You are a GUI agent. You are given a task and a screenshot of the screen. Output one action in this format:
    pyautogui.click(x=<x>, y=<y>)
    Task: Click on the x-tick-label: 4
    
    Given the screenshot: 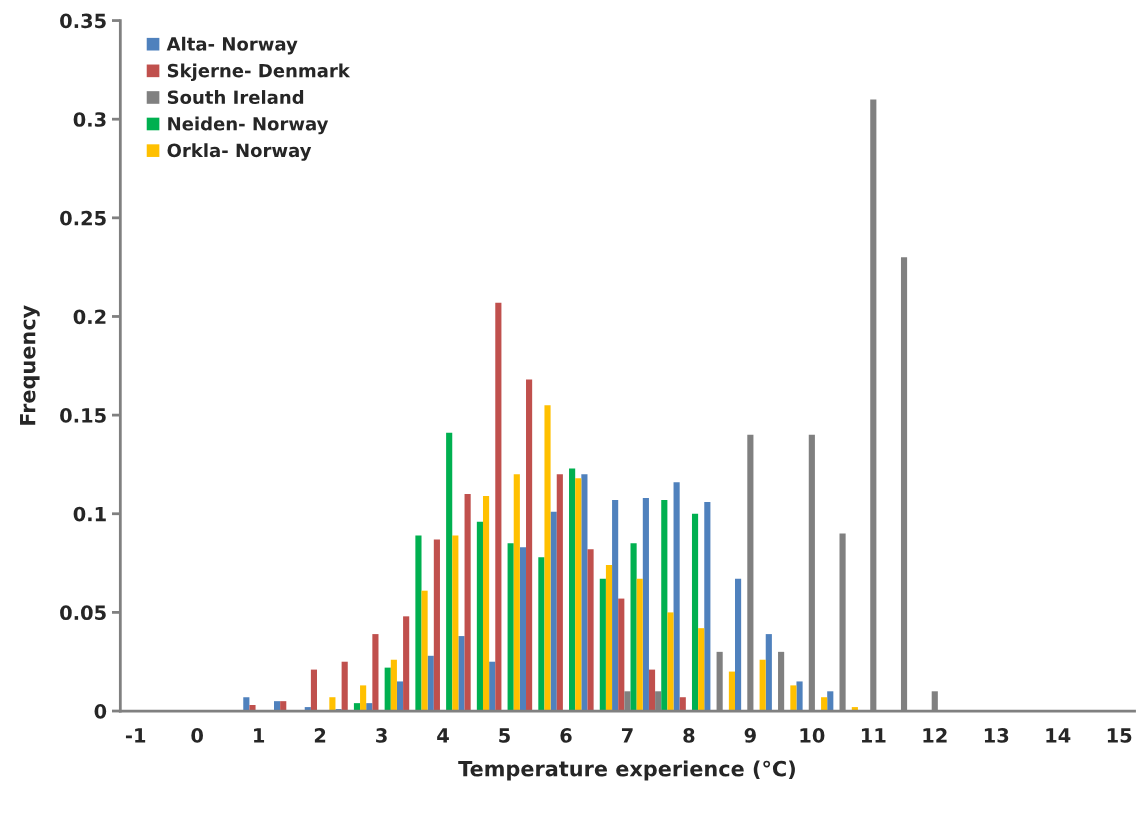 What is the action you would take?
    pyautogui.click(x=443, y=735)
    